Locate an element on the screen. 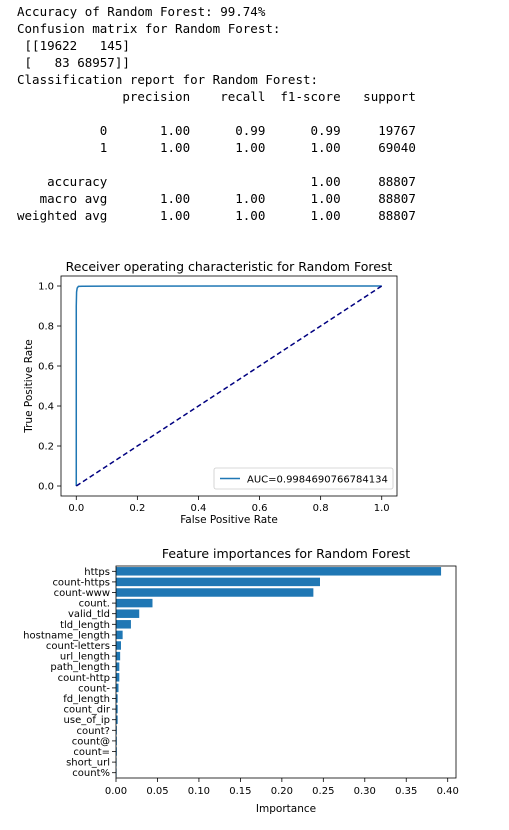 The image size is (509, 830). console-line: Accuracy of Random Forest: 99.74% is located at coordinates (141, 11).